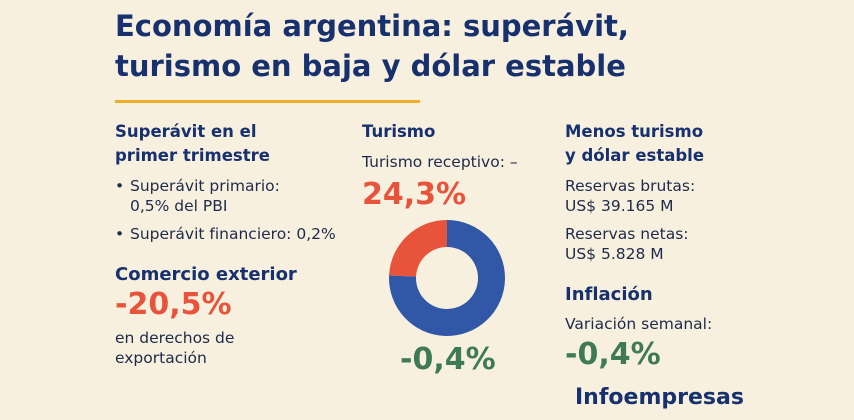  What do you see at coordinates (161, 358) in the screenshot?
I see `text: exportación` at bounding box center [161, 358].